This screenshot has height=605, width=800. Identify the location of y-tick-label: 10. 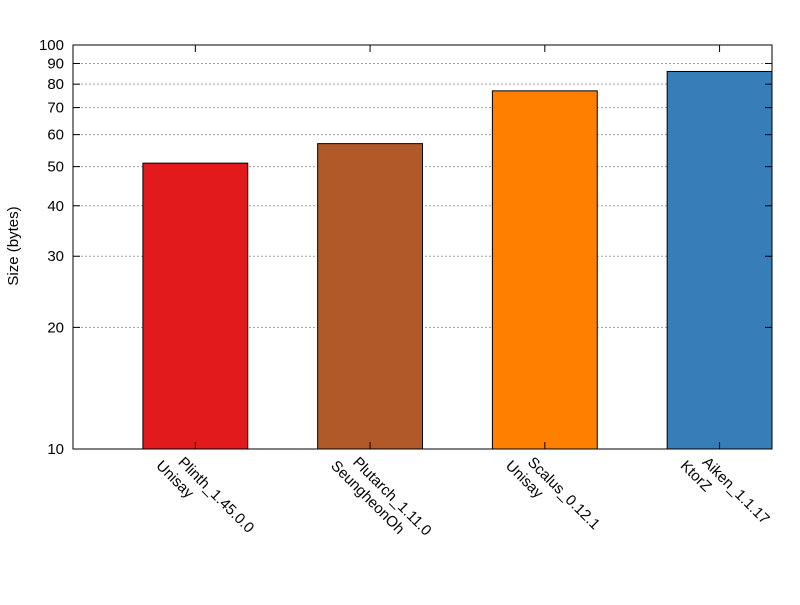
(55, 449).